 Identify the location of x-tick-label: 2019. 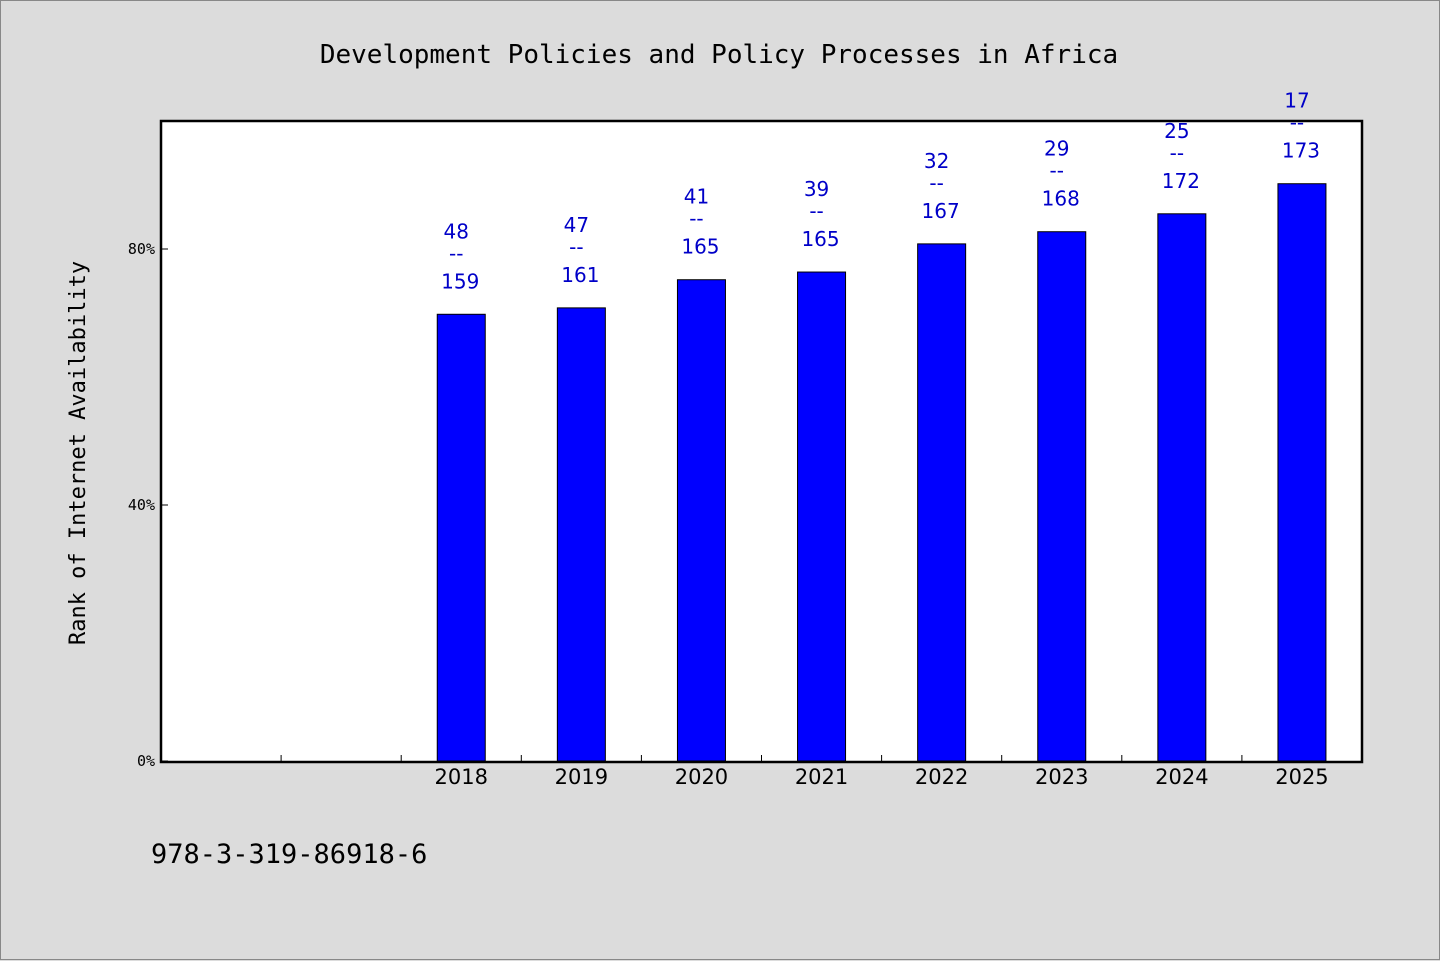
(581, 777).